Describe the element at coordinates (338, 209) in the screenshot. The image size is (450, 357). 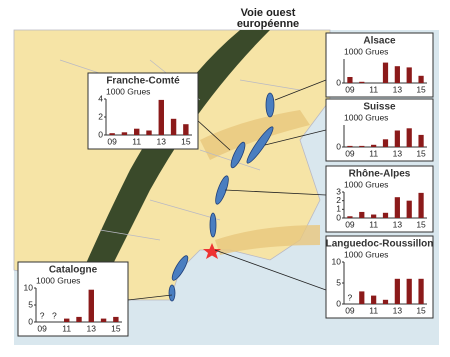
I see `y-tick-label: 1` at that location.